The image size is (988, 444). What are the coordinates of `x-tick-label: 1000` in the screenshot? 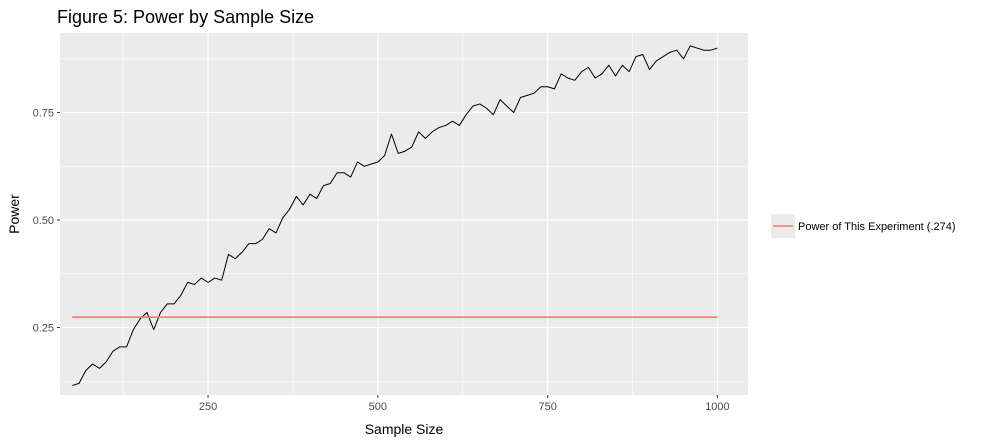 It's located at (717, 407).